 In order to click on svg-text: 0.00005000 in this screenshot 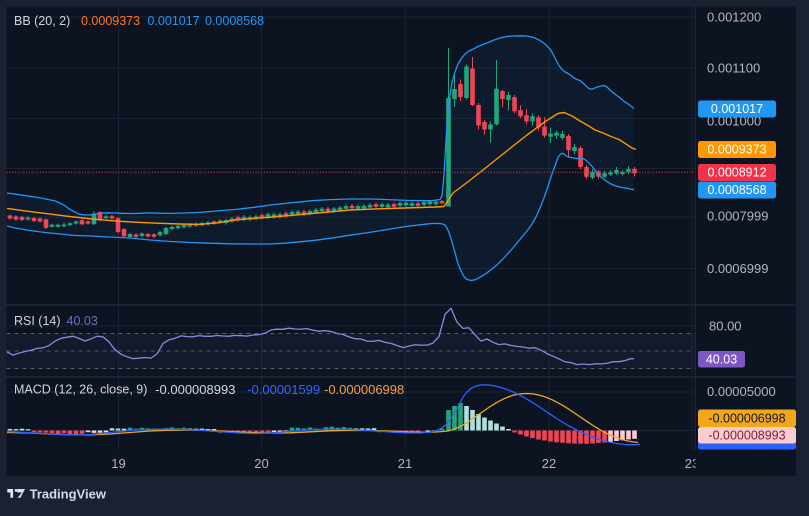, I will do `click(741, 391)`.